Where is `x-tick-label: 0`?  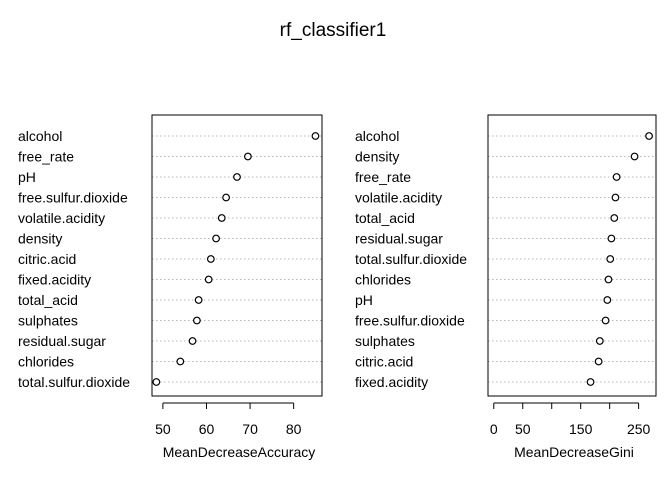 x-tick-label: 0 is located at coordinates (494, 429).